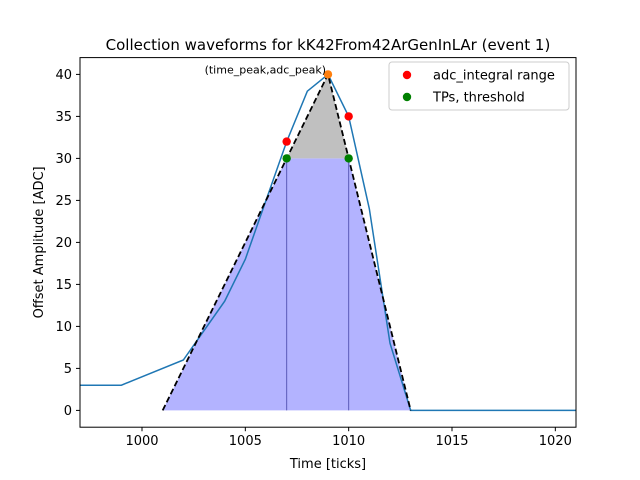 This screenshot has height=480, width=640. What do you see at coordinates (63, 285) in the screenshot?
I see `y-tick-label: 15` at bounding box center [63, 285].